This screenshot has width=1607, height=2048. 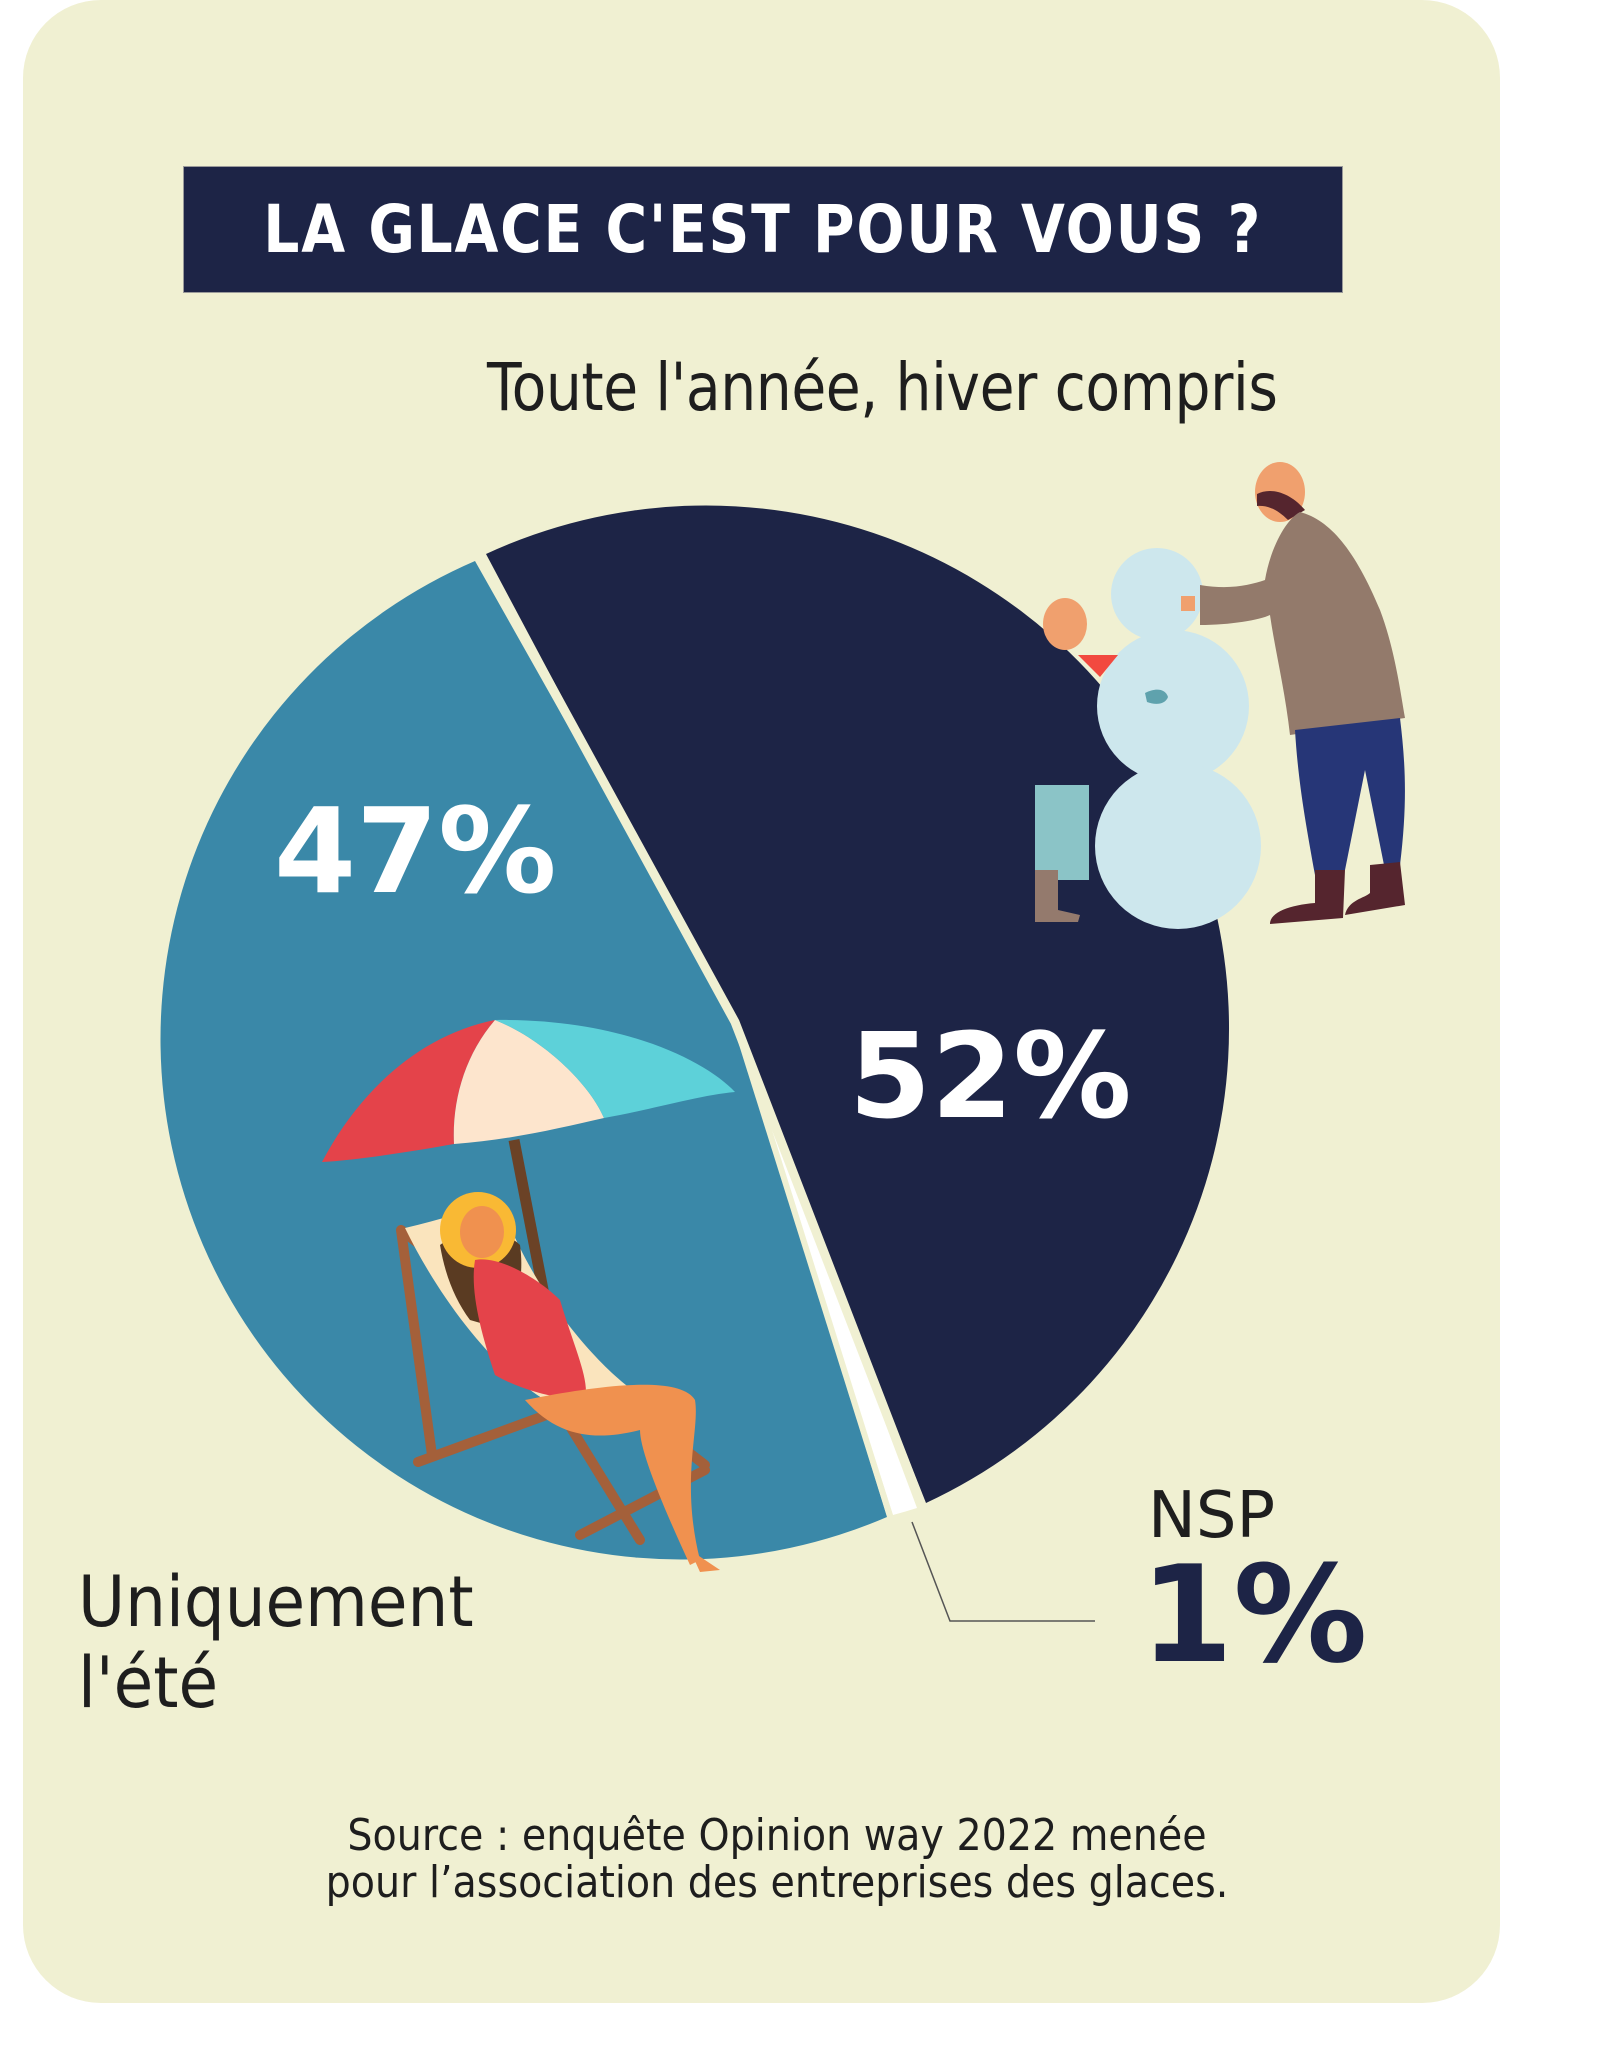 What do you see at coordinates (148, 1683) in the screenshot?
I see `label-summer-line2: l'été` at bounding box center [148, 1683].